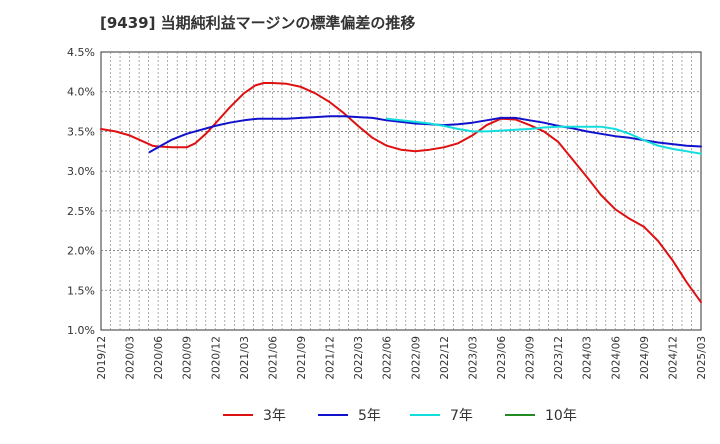  I want to click on y-tick-label: 1.5%, so click(81, 290).